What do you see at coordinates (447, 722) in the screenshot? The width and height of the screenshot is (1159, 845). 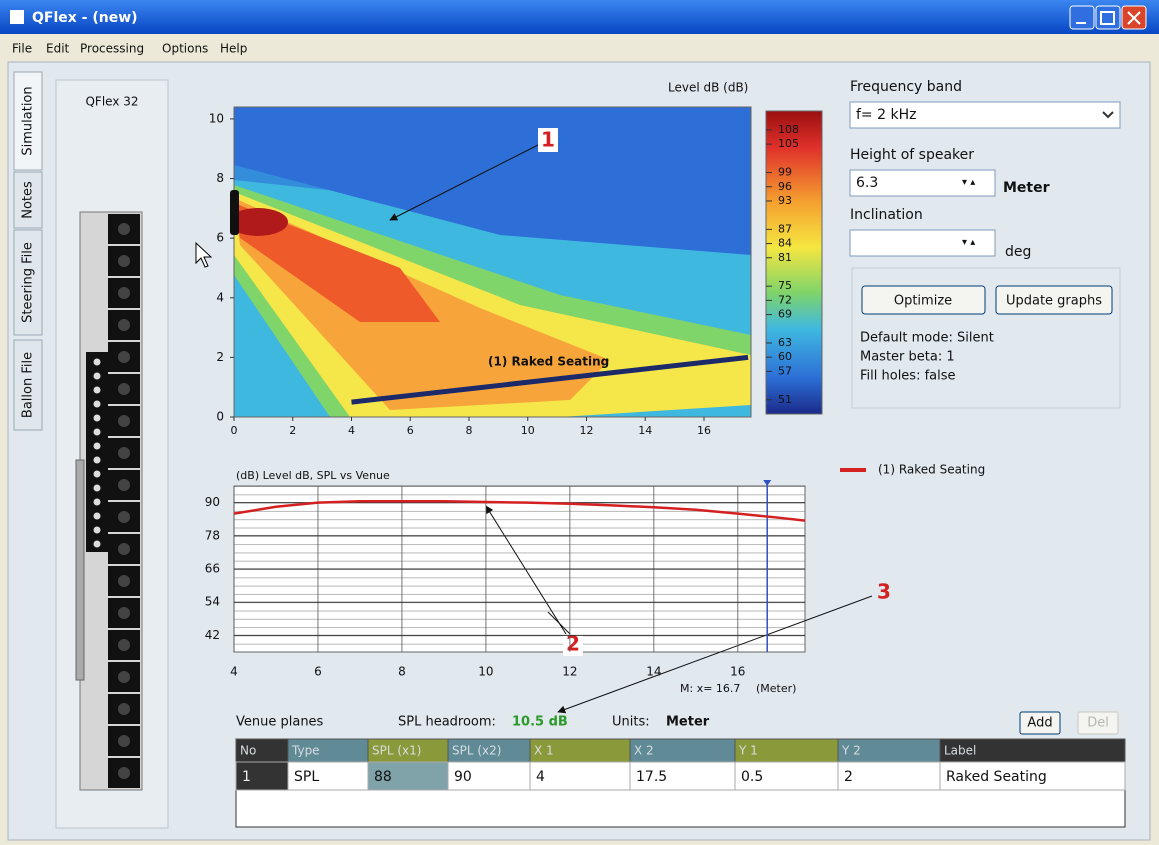 I see `headroom-label: SPL headroom:` at bounding box center [447, 722].